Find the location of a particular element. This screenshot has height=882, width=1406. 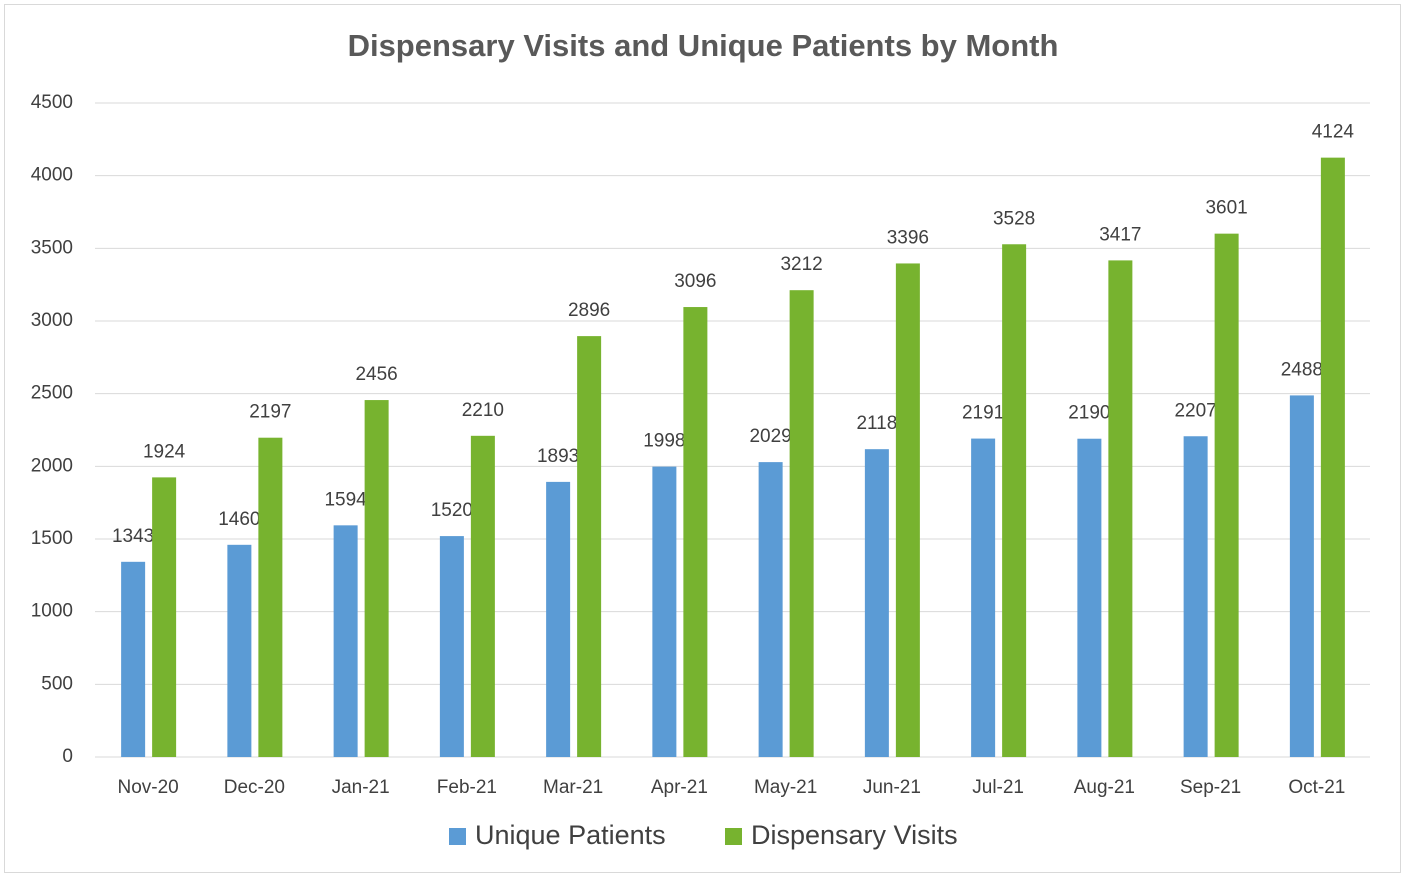

value-label: 2896 is located at coordinates (589, 310).